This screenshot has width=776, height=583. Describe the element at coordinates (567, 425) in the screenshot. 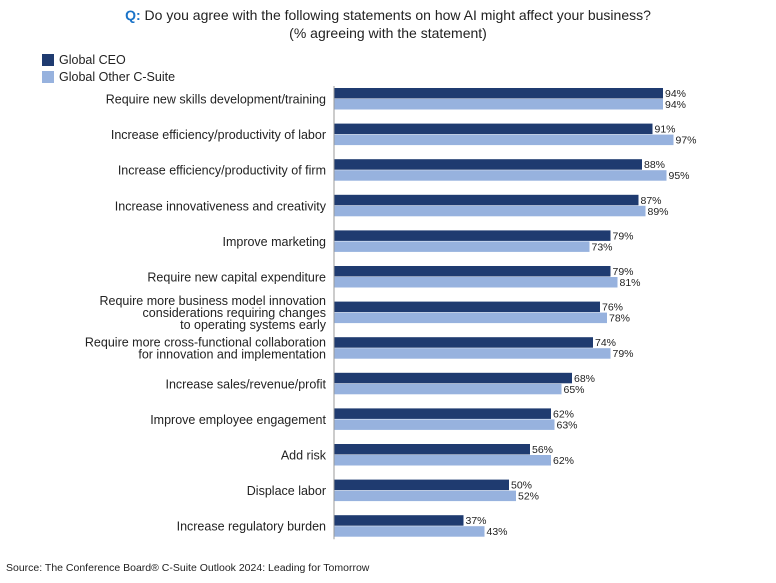

I see `data-label-other-csuite: 63%` at that location.